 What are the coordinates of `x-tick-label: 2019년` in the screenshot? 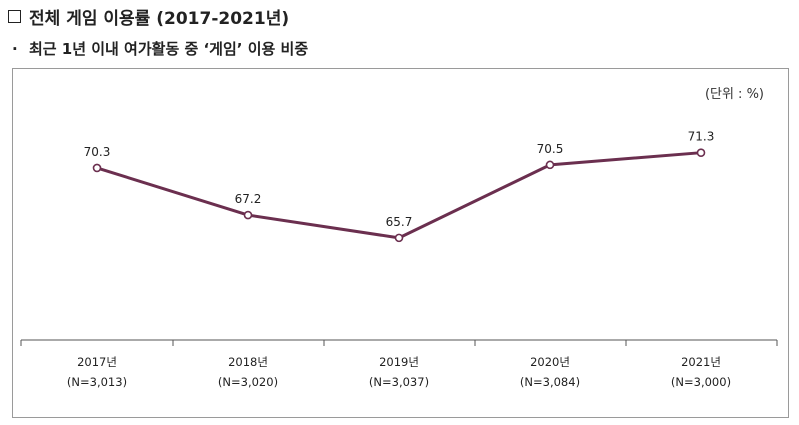 It's located at (399, 362).